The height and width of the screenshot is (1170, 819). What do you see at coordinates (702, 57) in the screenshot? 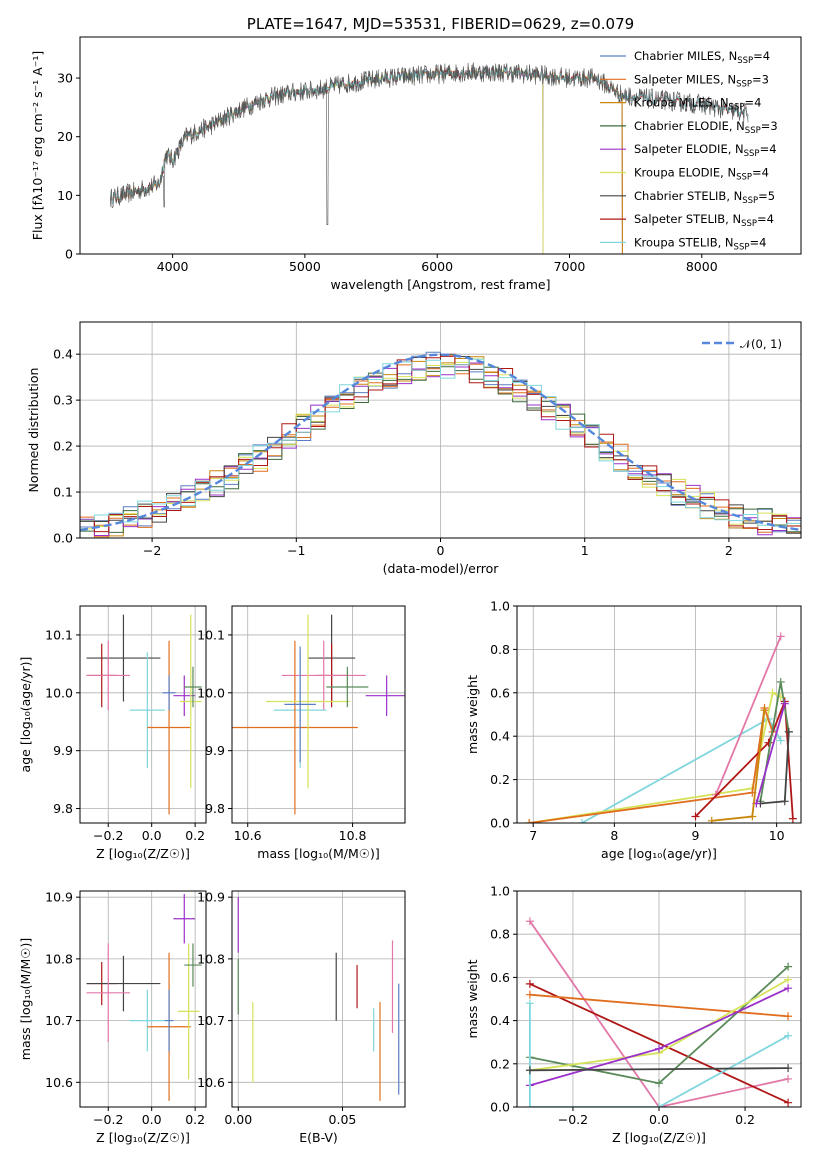
I see `legend-label: Chabrier MILES, NSSP=4` at bounding box center [702, 57].